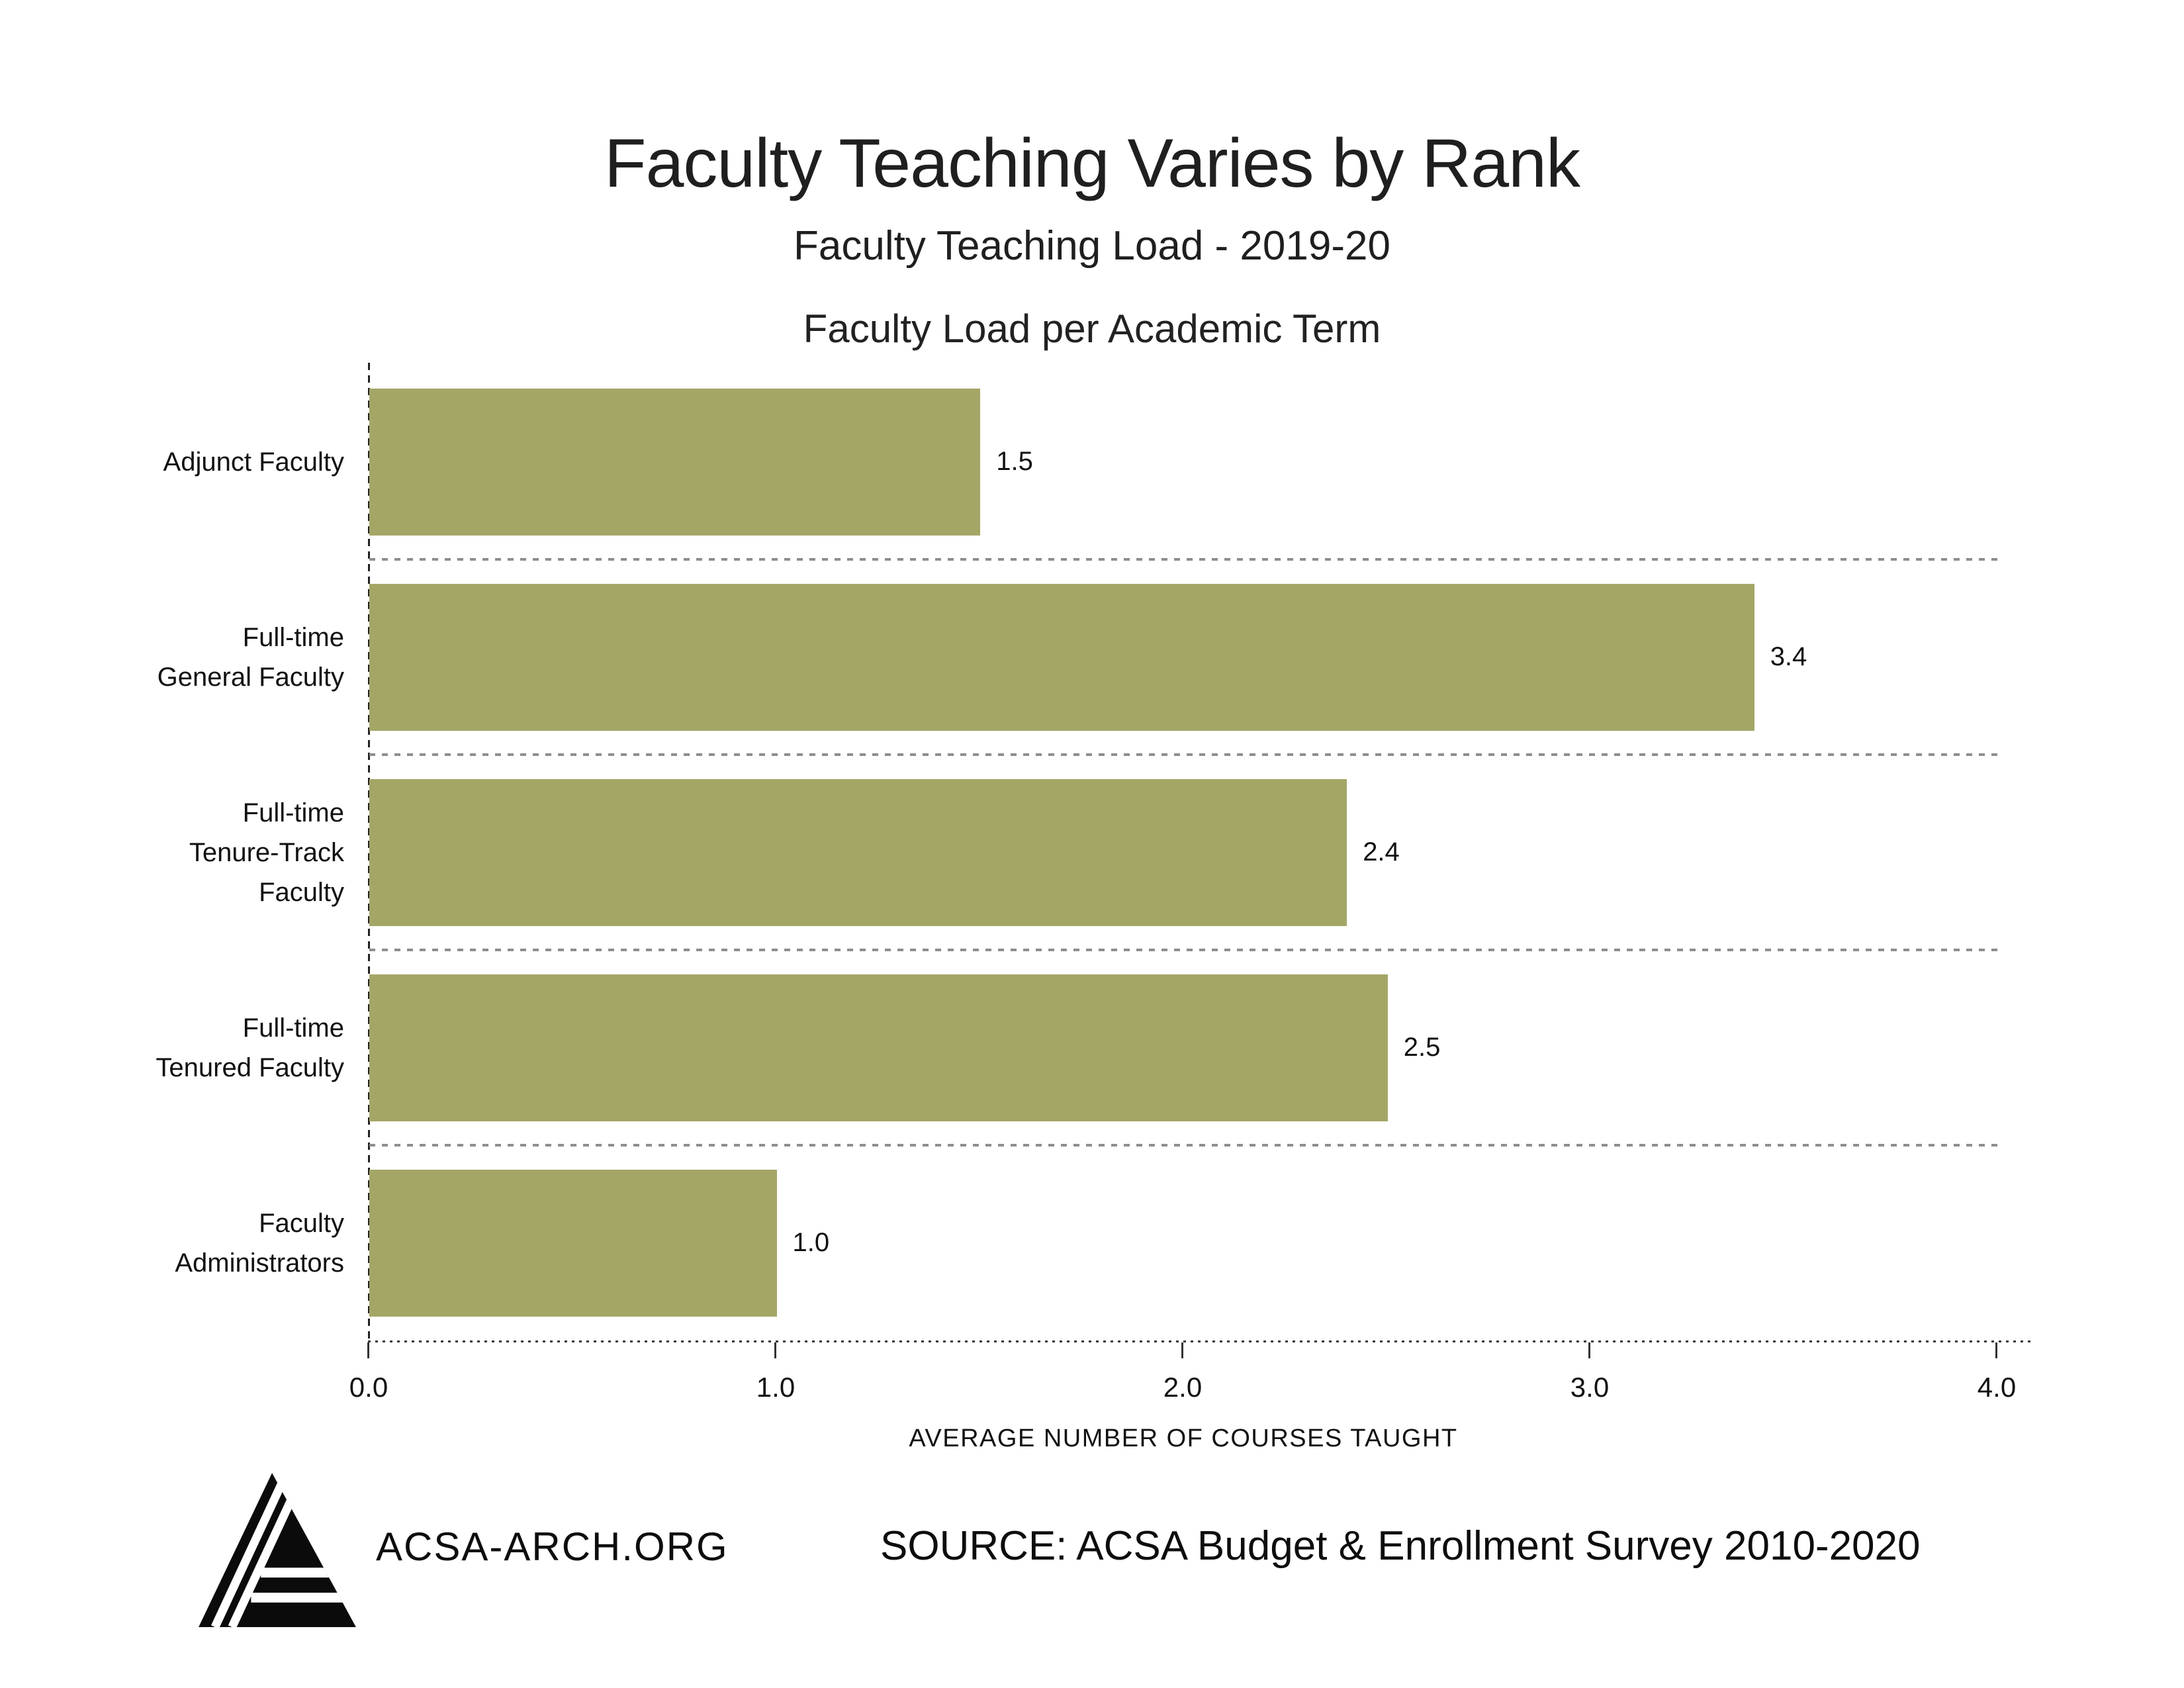 The image size is (2184, 1688). Describe the element at coordinates (552, 1546) in the screenshot. I see `footer-website-text: ACSA-ARCH.ORG` at that location.